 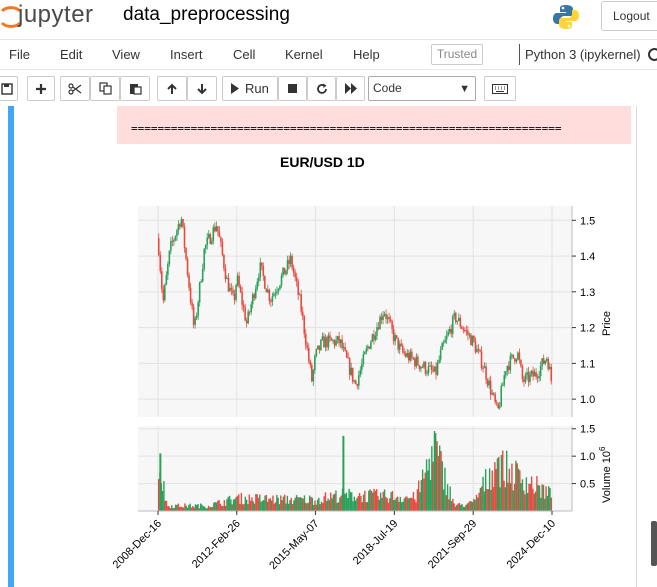 What do you see at coordinates (435, 472) in the screenshot?
I see `volume-spike-bar` at bounding box center [435, 472].